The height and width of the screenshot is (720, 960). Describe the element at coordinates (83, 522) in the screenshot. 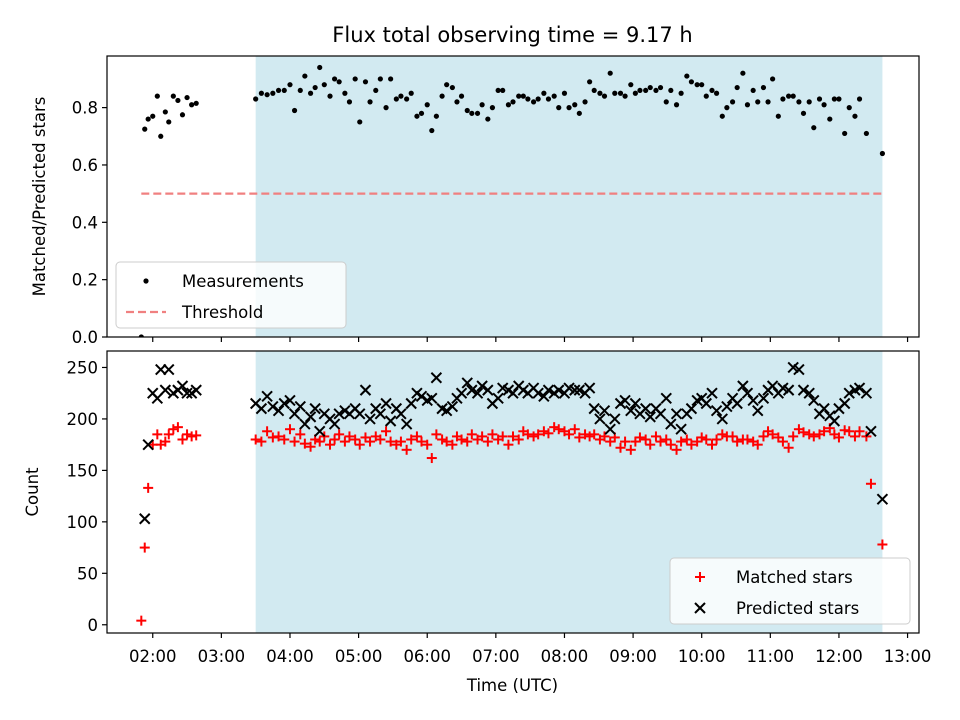

I see `y-tick-label: 100` at that location.